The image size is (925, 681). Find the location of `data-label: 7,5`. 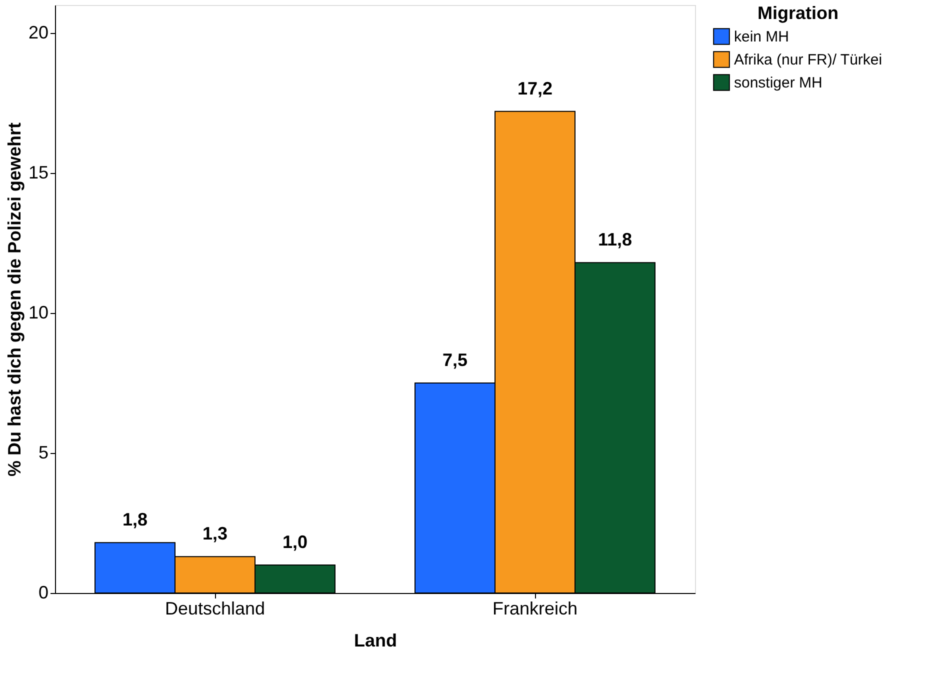

data-label: 7,5 is located at coordinates (455, 360).